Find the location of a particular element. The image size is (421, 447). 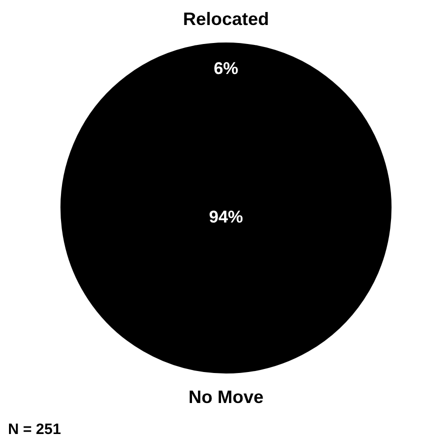

text: N = 251 is located at coordinates (34, 430).